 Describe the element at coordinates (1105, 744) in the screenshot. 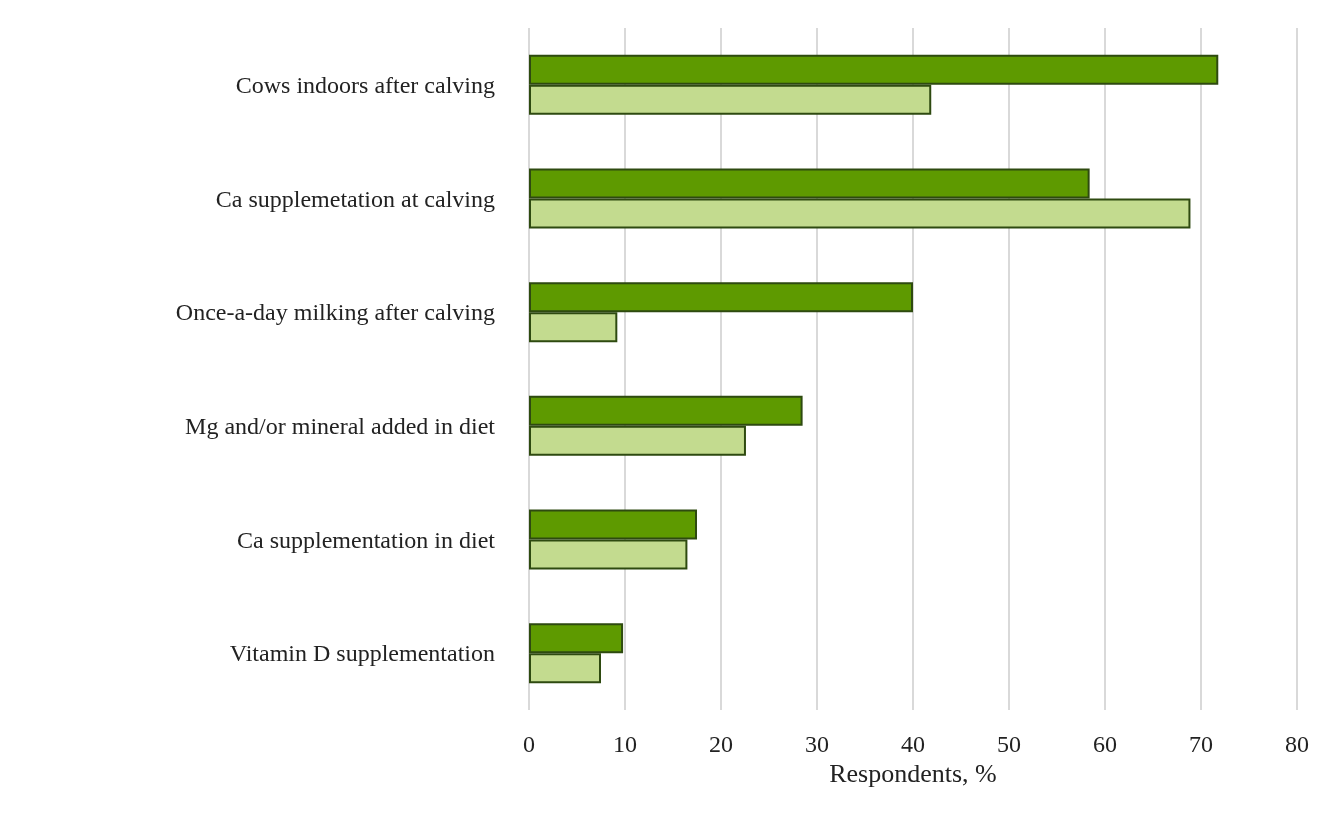

I see `x-tick-label: 60` at that location.